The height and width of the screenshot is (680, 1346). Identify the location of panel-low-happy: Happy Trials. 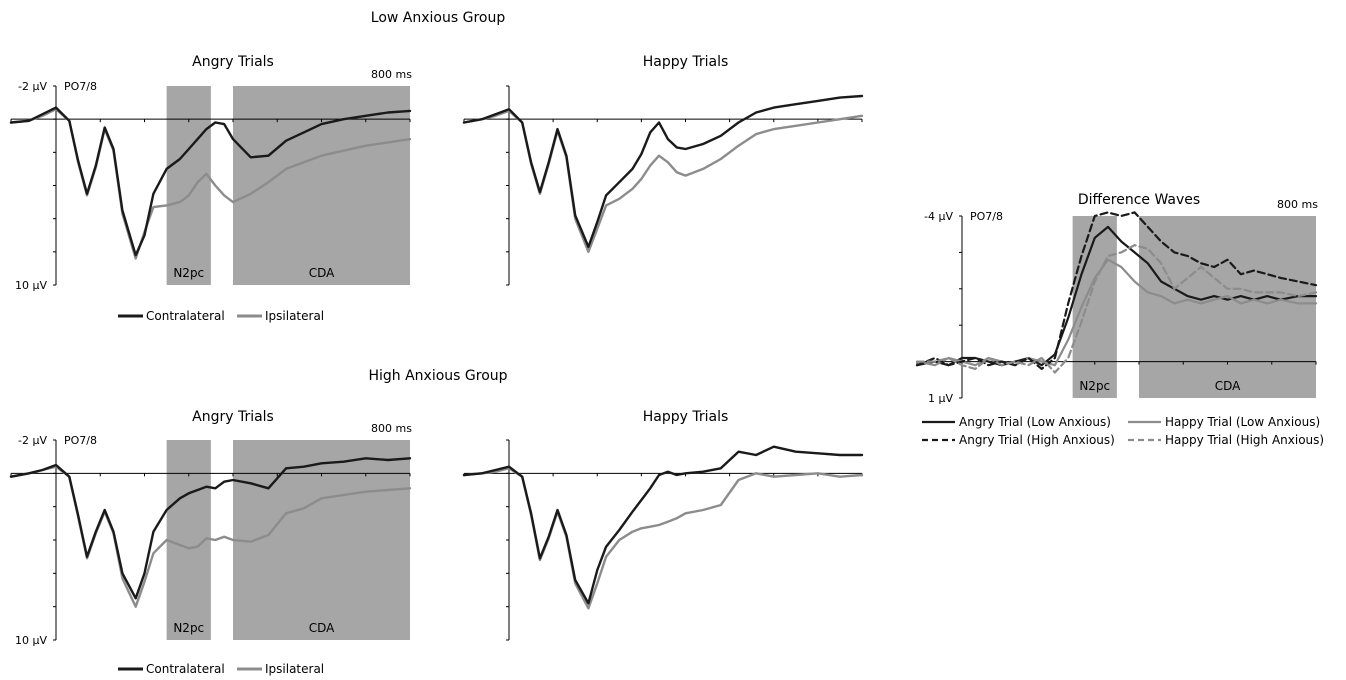
(663, 170).